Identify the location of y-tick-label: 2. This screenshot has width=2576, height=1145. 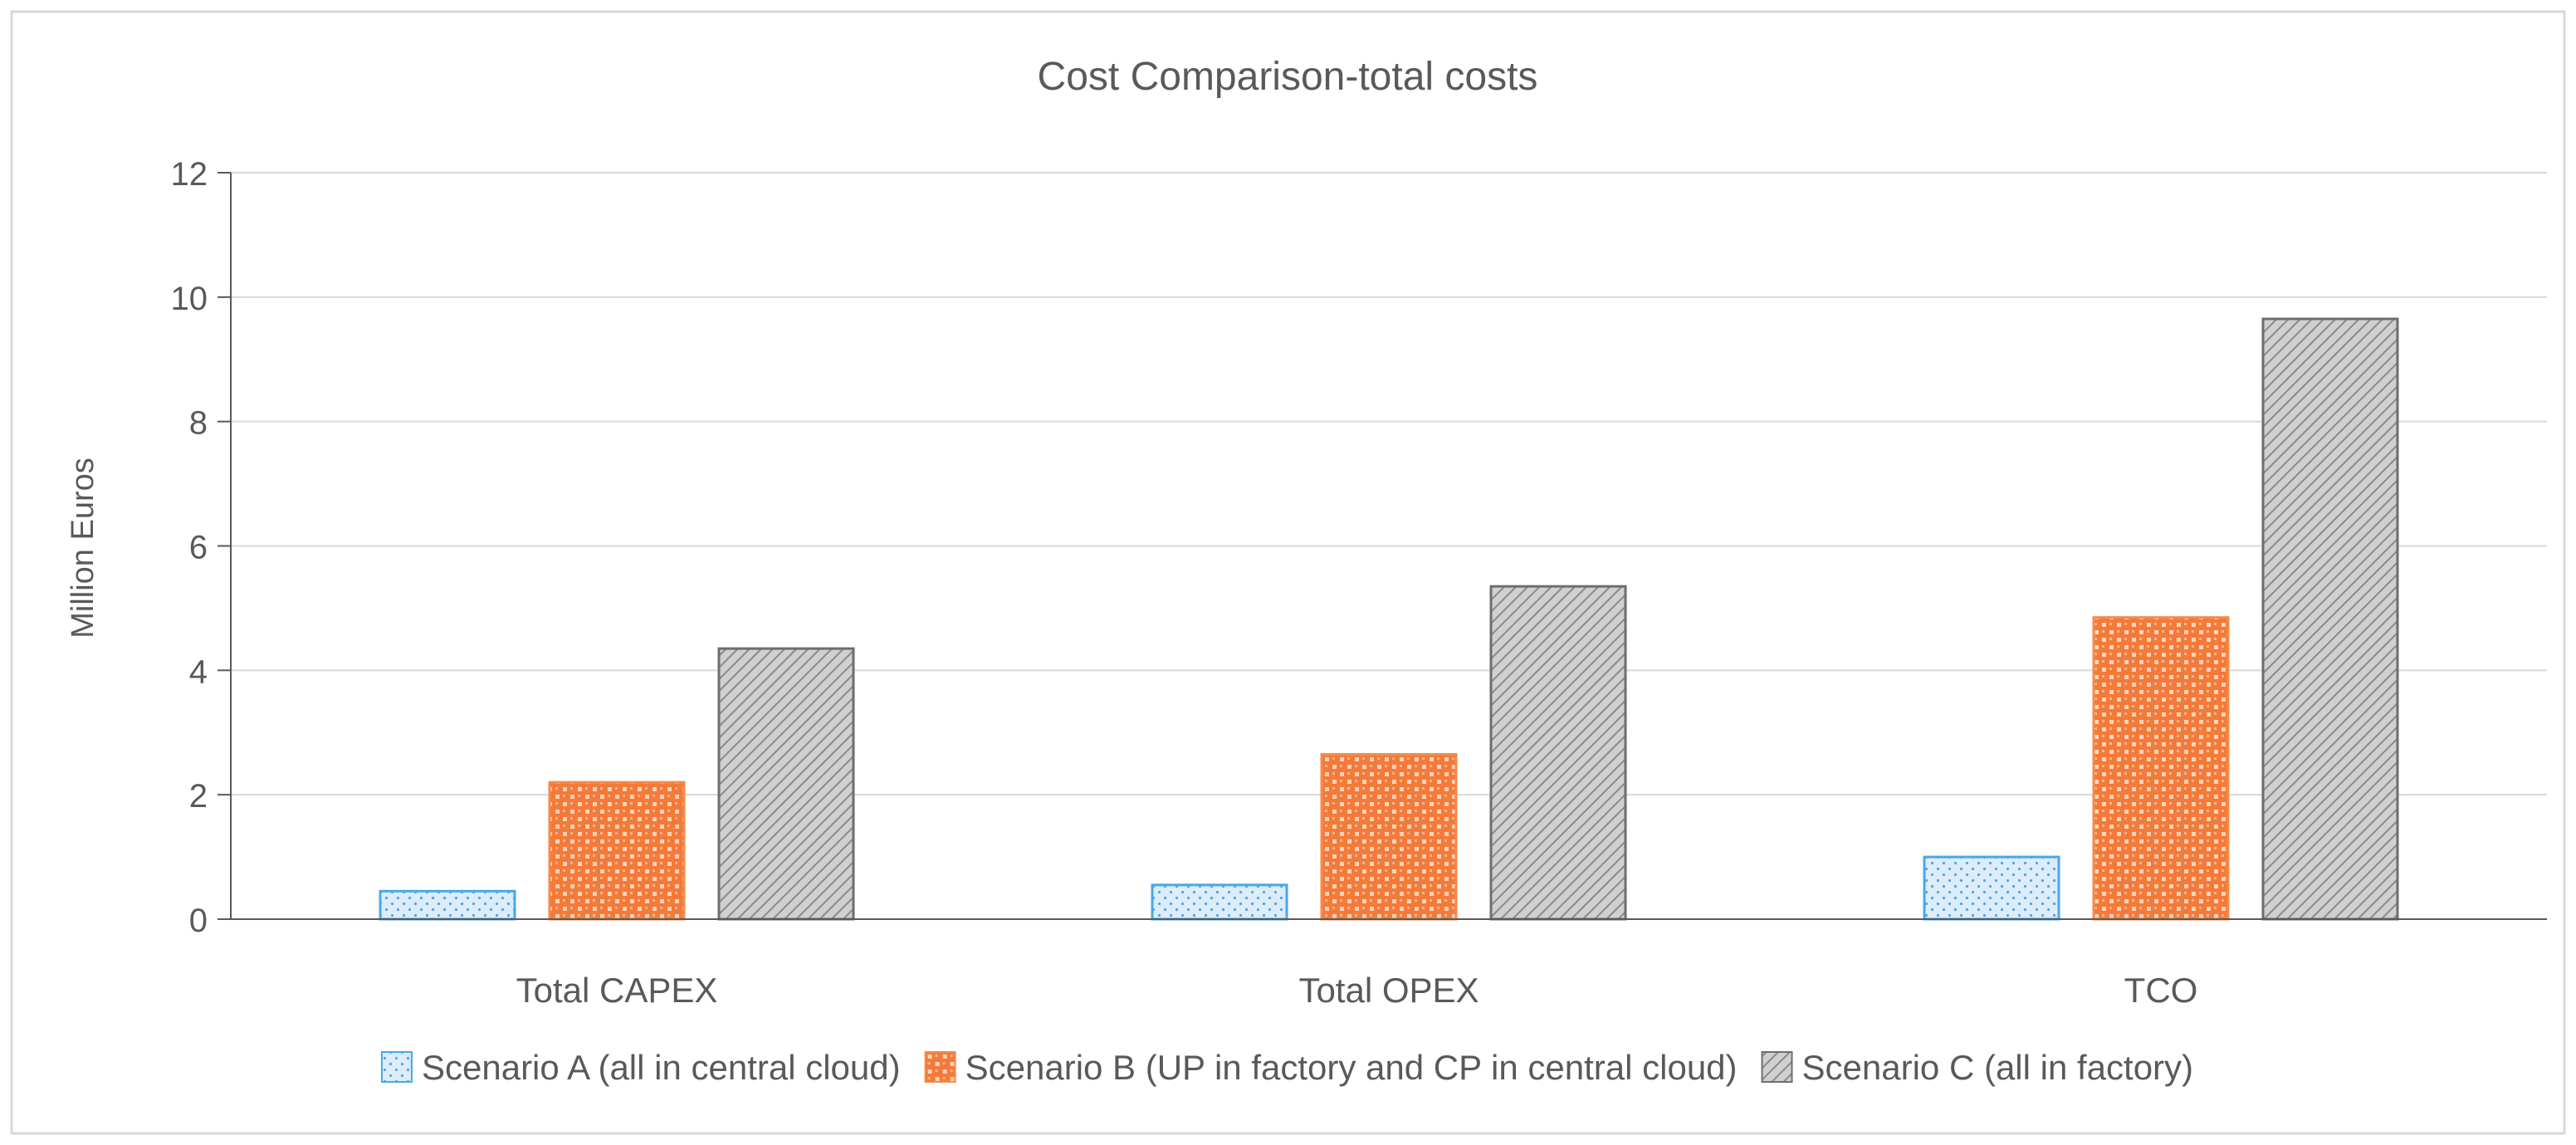
(198, 796).